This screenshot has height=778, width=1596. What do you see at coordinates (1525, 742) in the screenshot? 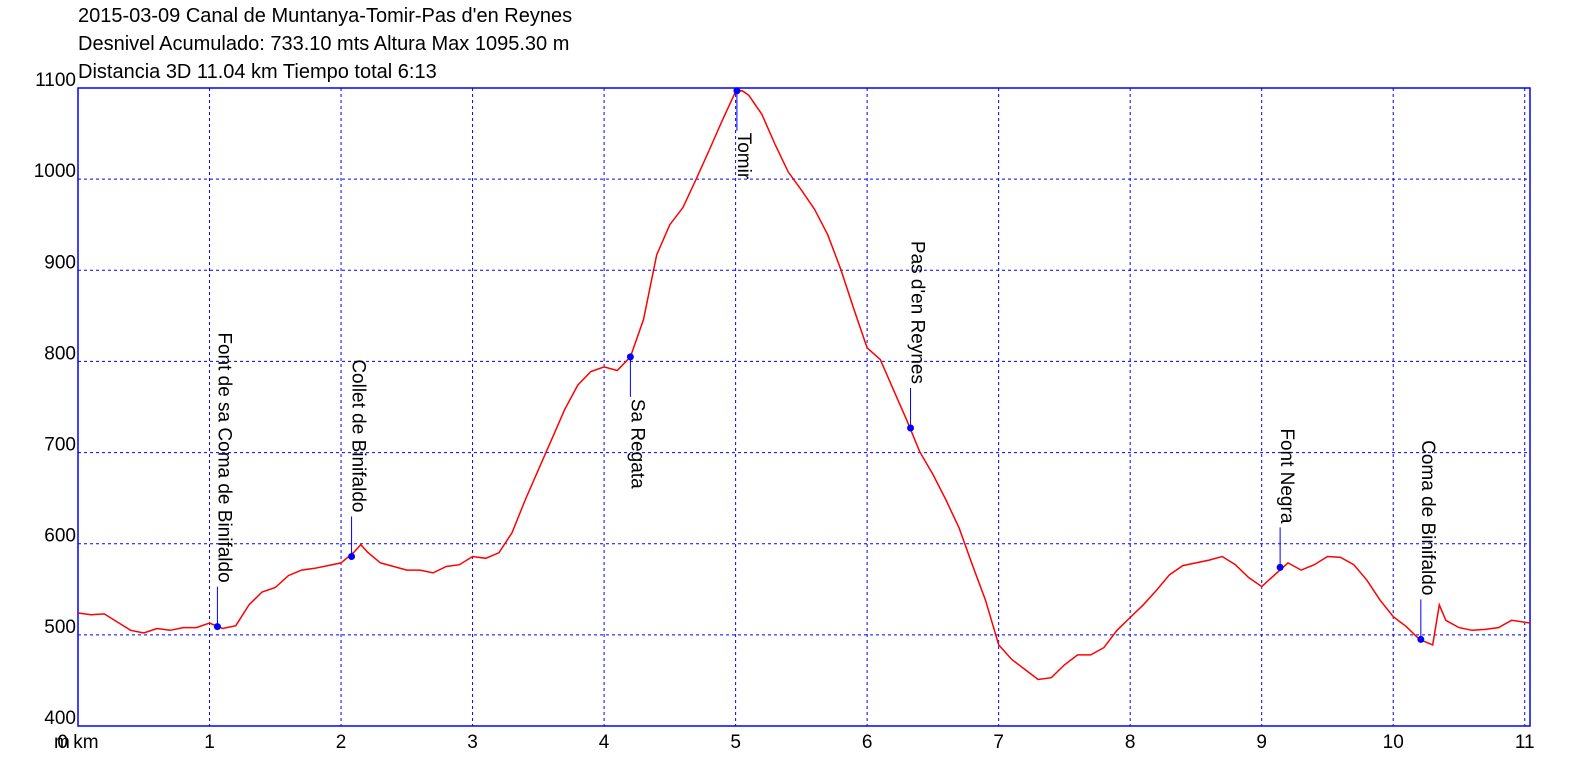
I see `x-tick-label: 11` at bounding box center [1525, 742].